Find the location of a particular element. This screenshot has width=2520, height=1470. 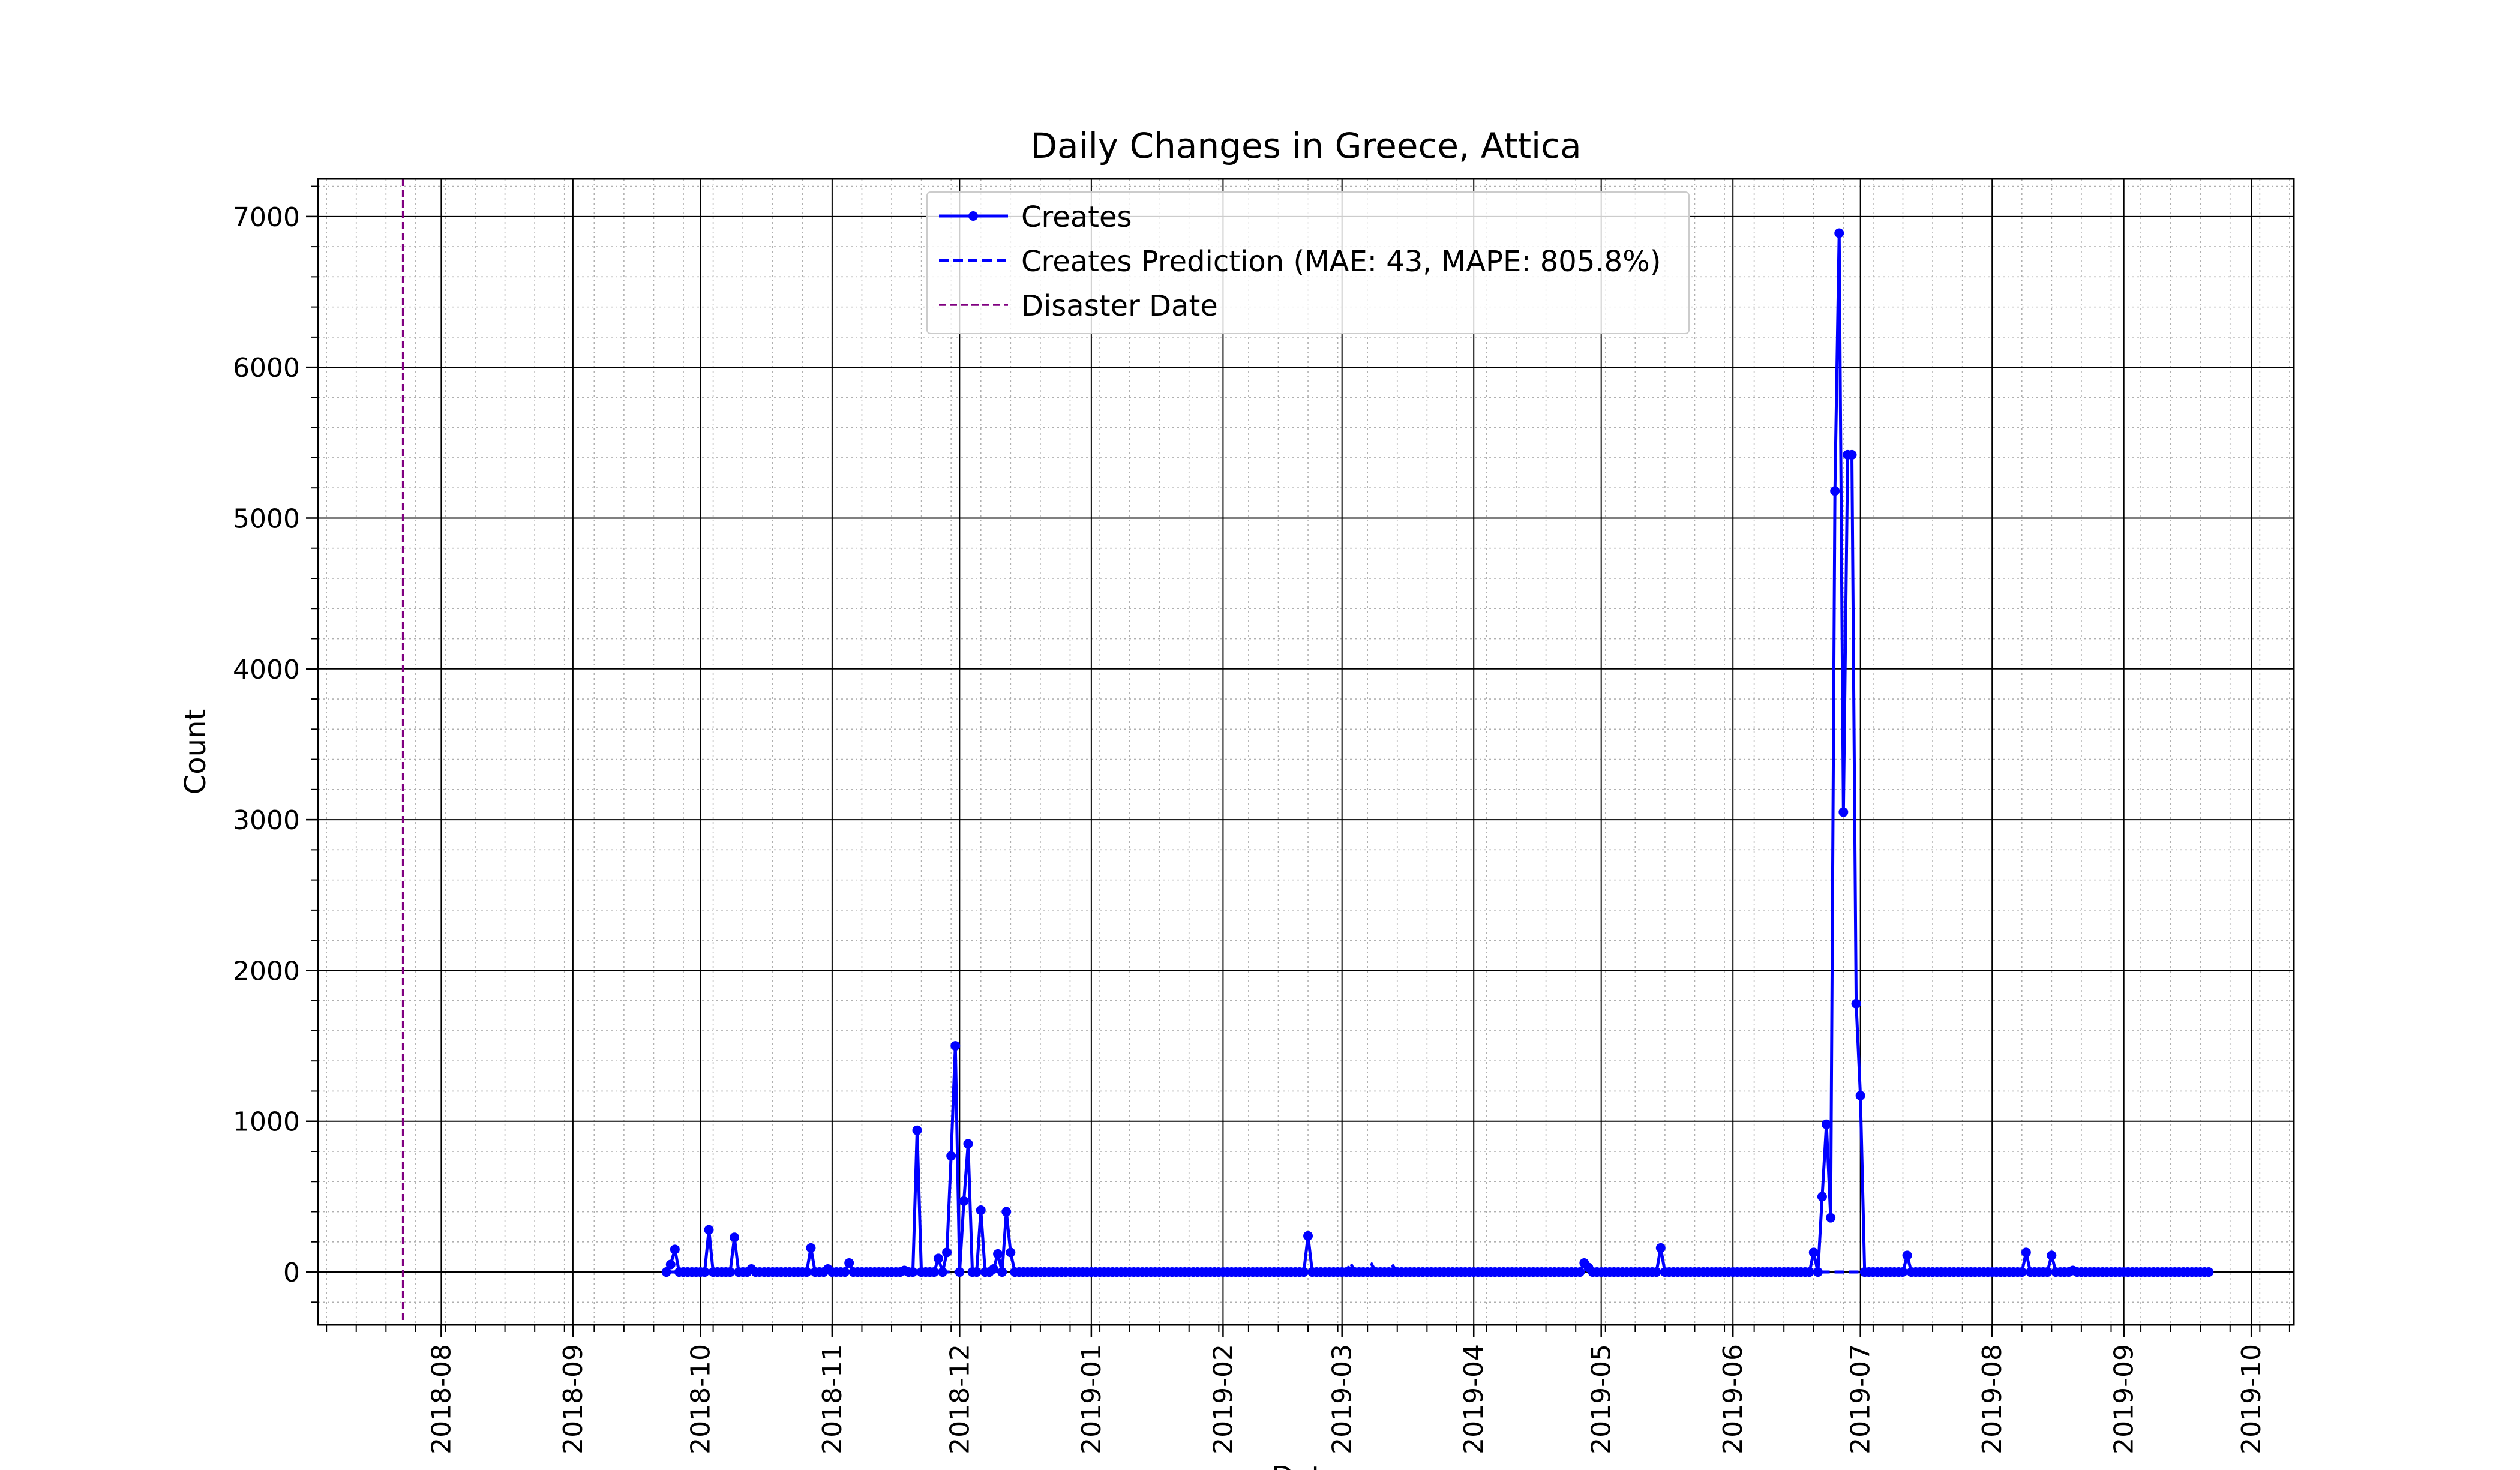

y-axis-label: Count is located at coordinates (196, 752).